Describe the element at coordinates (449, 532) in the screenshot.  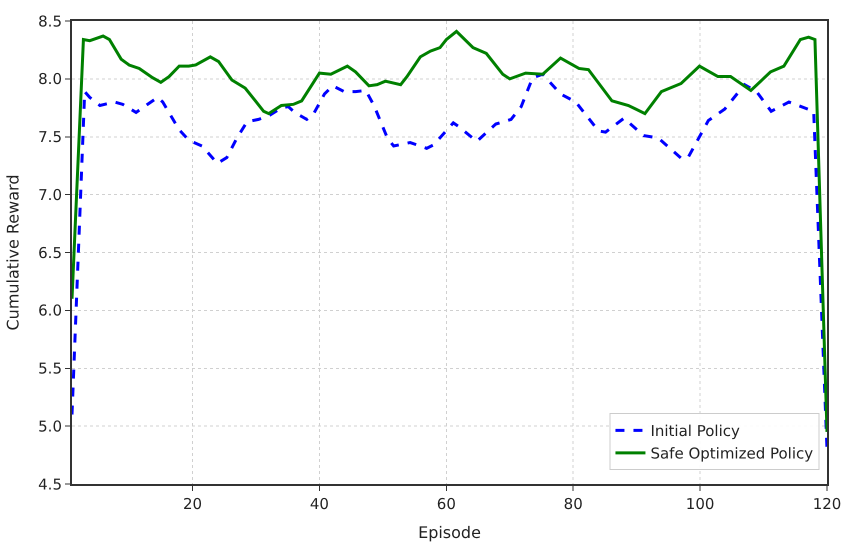
I see `x-axis-title: Episode` at that location.